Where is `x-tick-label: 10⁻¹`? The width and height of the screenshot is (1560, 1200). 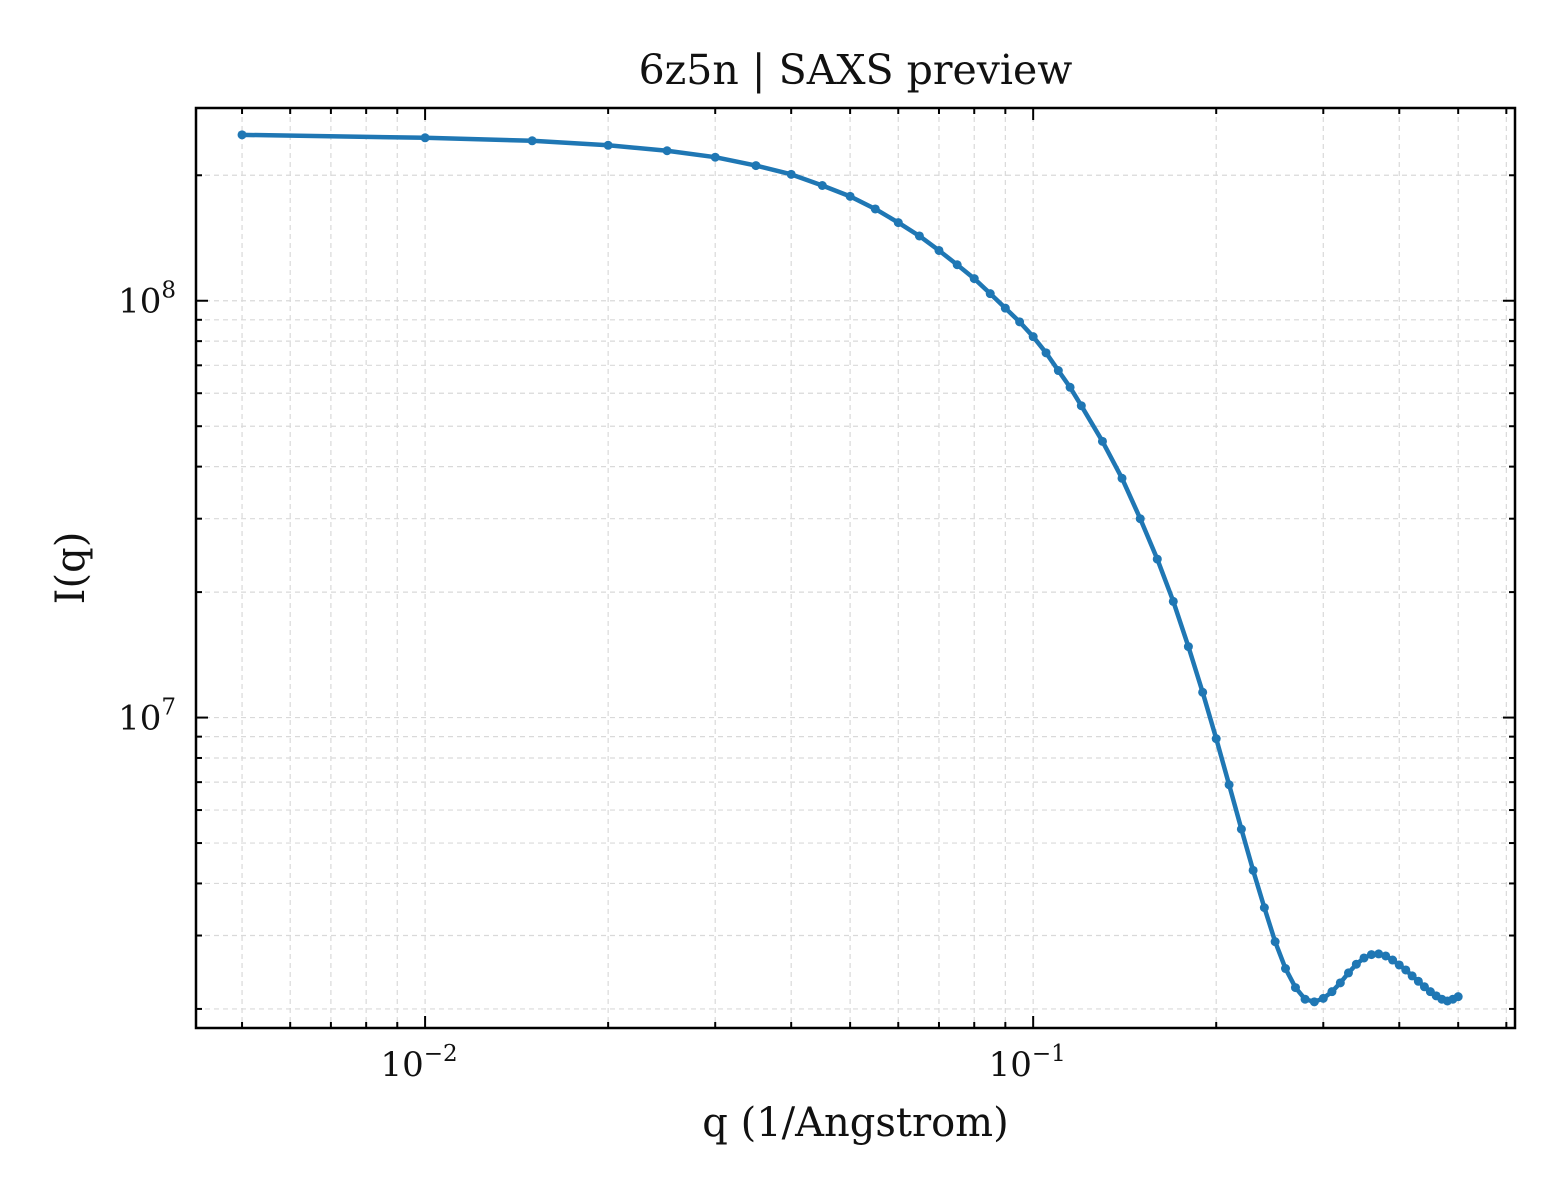
x-tick-label: 10⁻¹ is located at coordinates (1027, 1063).